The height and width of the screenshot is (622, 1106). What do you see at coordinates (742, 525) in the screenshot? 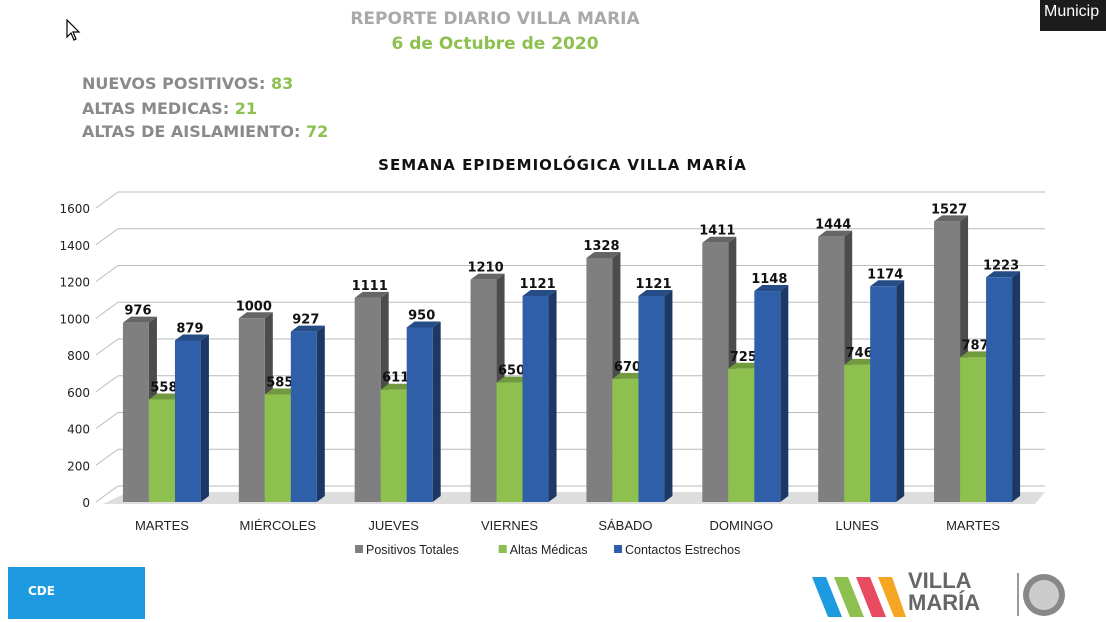
I see `x-category-label: DOMINGO` at bounding box center [742, 525].